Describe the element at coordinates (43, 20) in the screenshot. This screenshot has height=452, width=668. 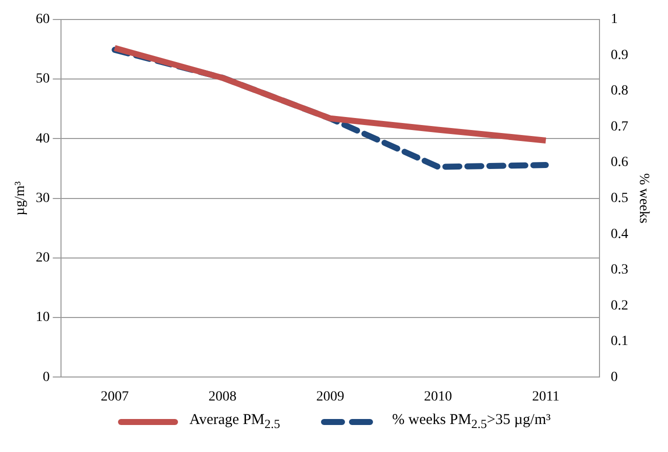
I see `y-tick-label: 60` at that location.